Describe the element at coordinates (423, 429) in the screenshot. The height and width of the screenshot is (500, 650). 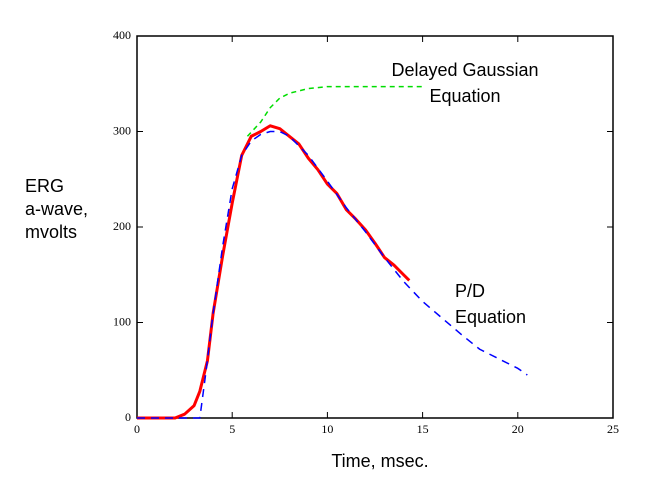
I see `x-tick-label: 15` at that location.